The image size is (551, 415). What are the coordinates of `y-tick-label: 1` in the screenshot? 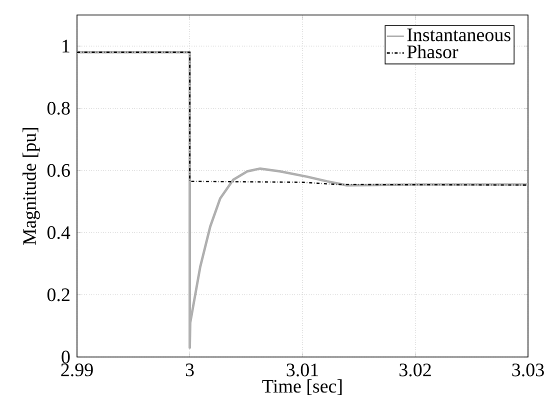 It's located at (66, 46).